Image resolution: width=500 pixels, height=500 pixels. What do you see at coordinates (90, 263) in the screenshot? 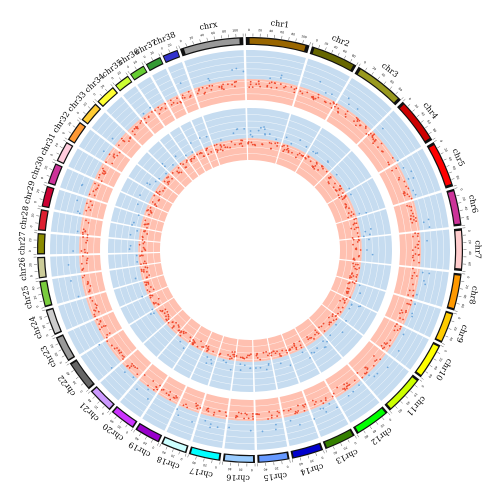
I see `lower-band-chr26` at bounding box center [90, 263].